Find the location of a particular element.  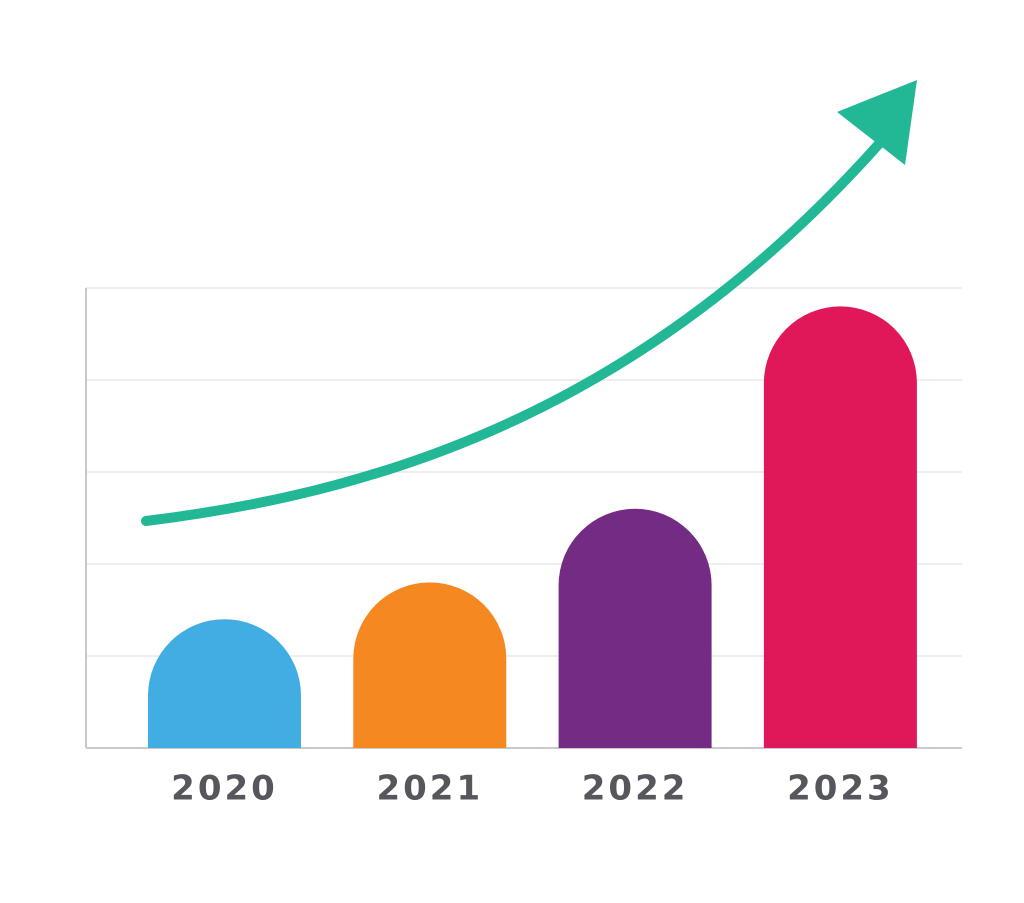

x-tick-label: 2020 is located at coordinates (224, 789).